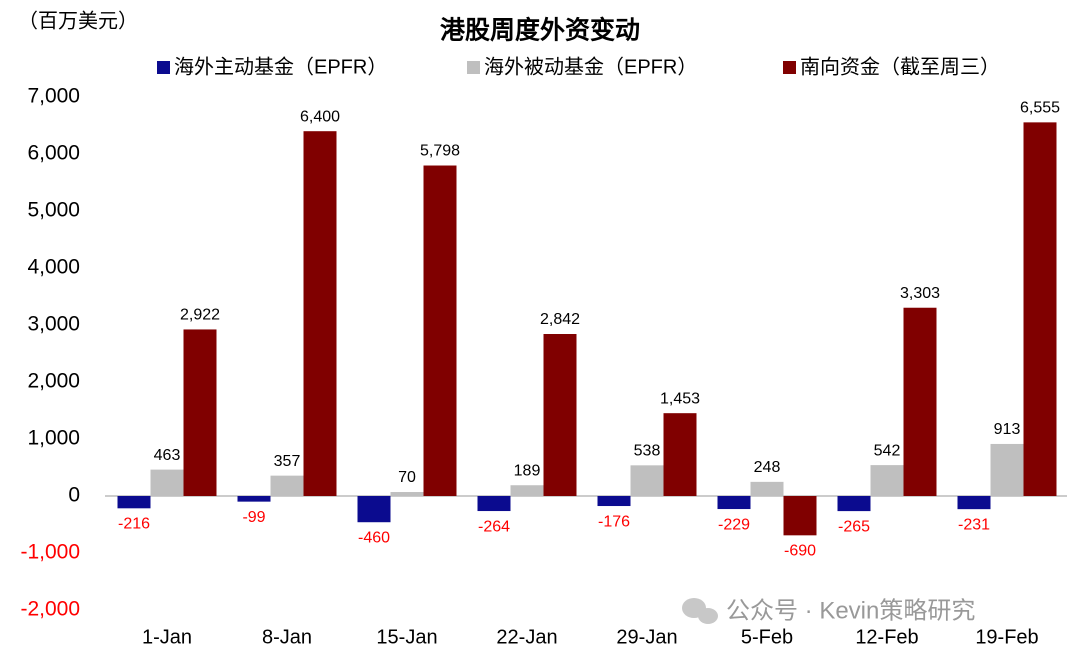 This screenshot has width=1080, height=656. I want to click on x-tick-label: 22-Jan, so click(526, 637).